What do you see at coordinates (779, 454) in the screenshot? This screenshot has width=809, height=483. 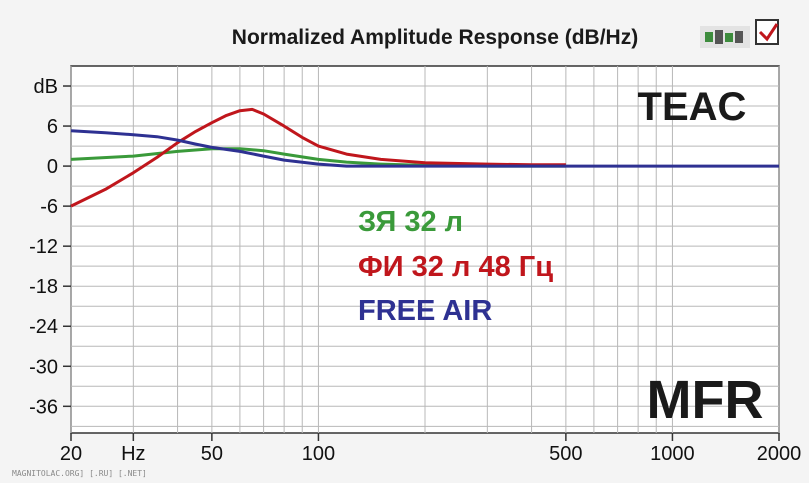 I see `x-tick-label: 2000` at bounding box center [779, 454].